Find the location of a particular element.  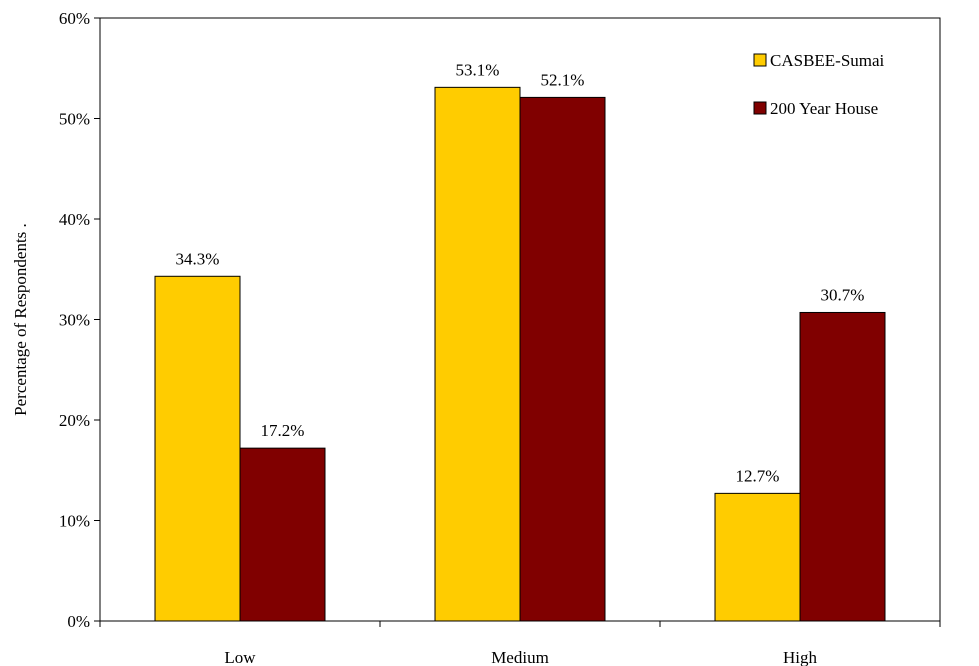

data-label: 12.7% is located at coordinates (758, 475).